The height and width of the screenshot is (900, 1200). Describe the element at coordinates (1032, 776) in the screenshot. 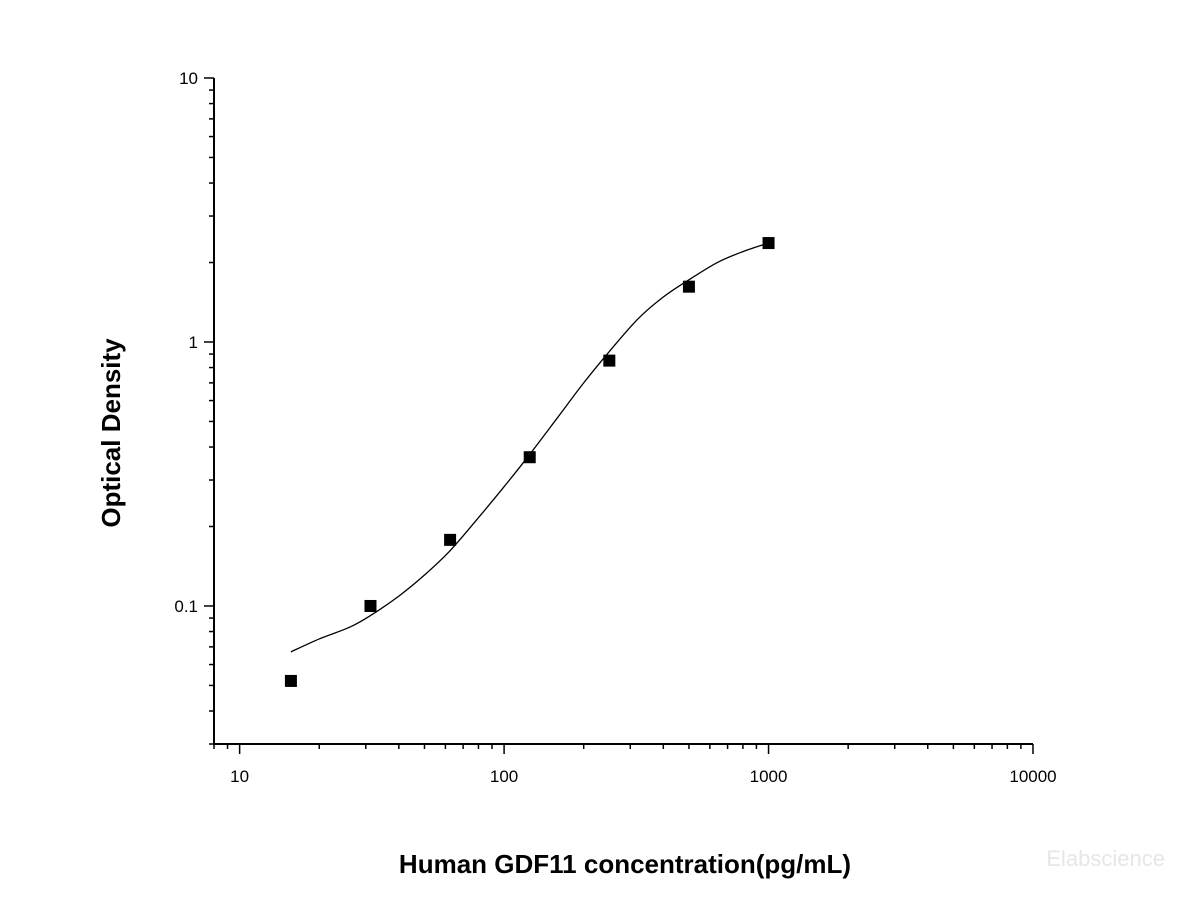

I see `x-tick-label: 10000` at that location.